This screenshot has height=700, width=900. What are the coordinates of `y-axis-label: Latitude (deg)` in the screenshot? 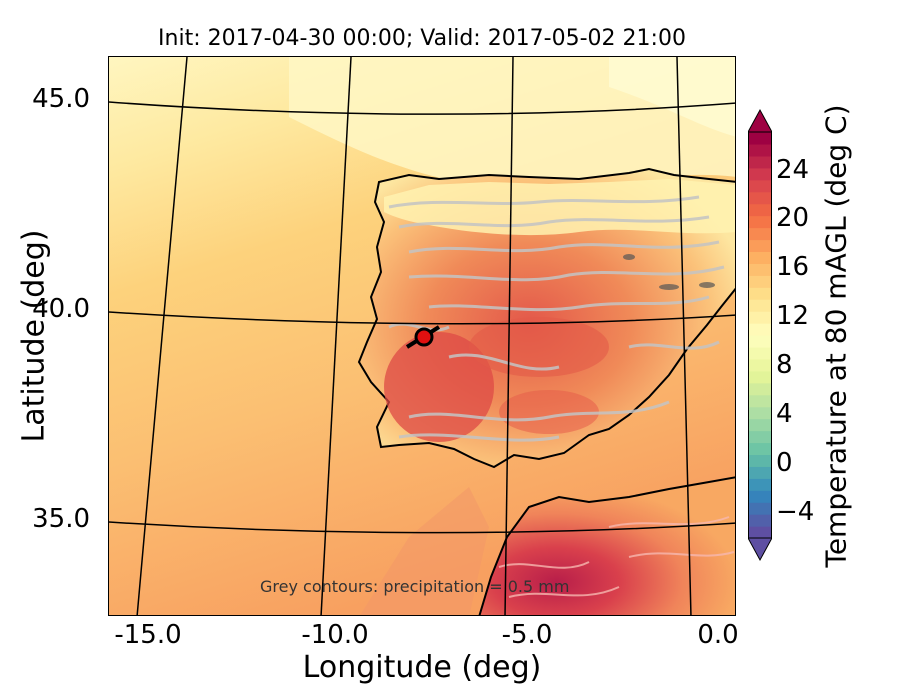 It's located at (34, 336).